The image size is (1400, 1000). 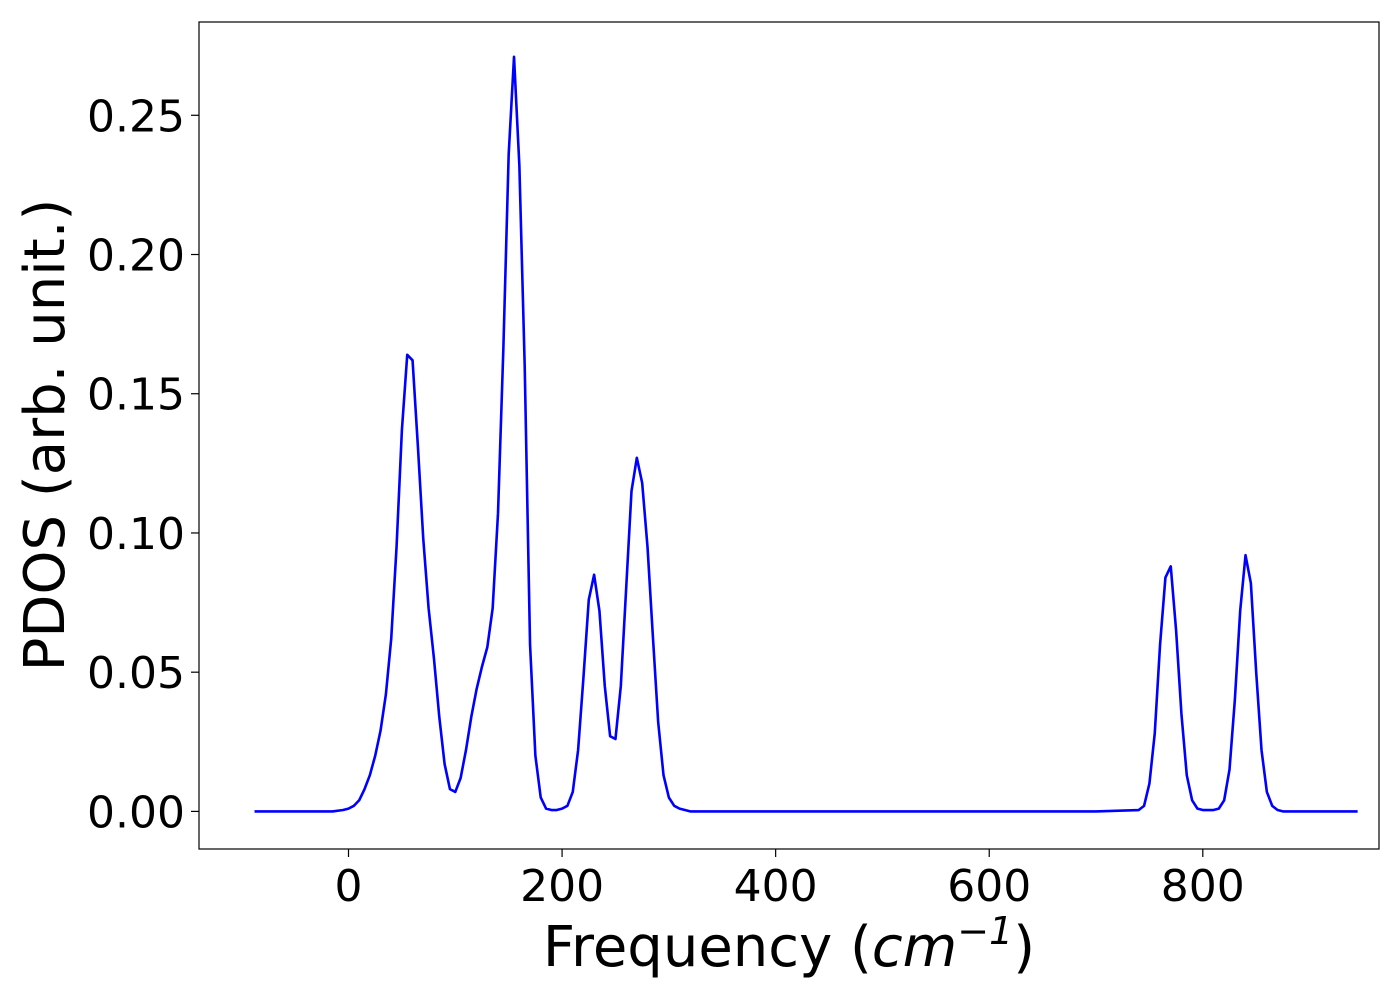 What do you see at coordinates (136, 116) in the screenshot?
I see `y-tick-label: 0.25` at bounding box center [136, 116].